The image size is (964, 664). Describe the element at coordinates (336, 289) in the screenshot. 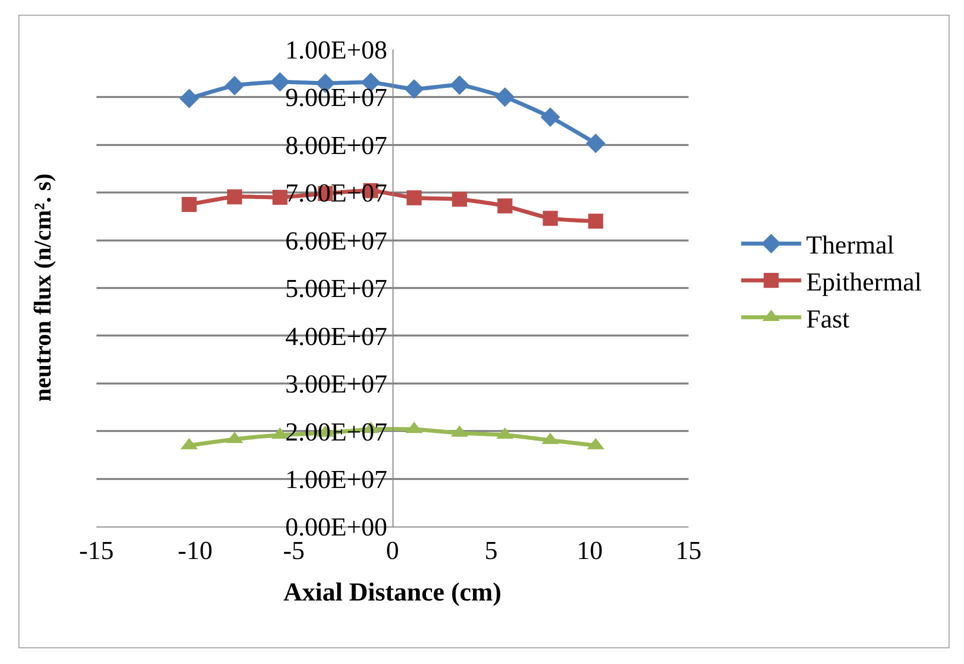

I see `y-tick-label: 5.00E+07` at that location.